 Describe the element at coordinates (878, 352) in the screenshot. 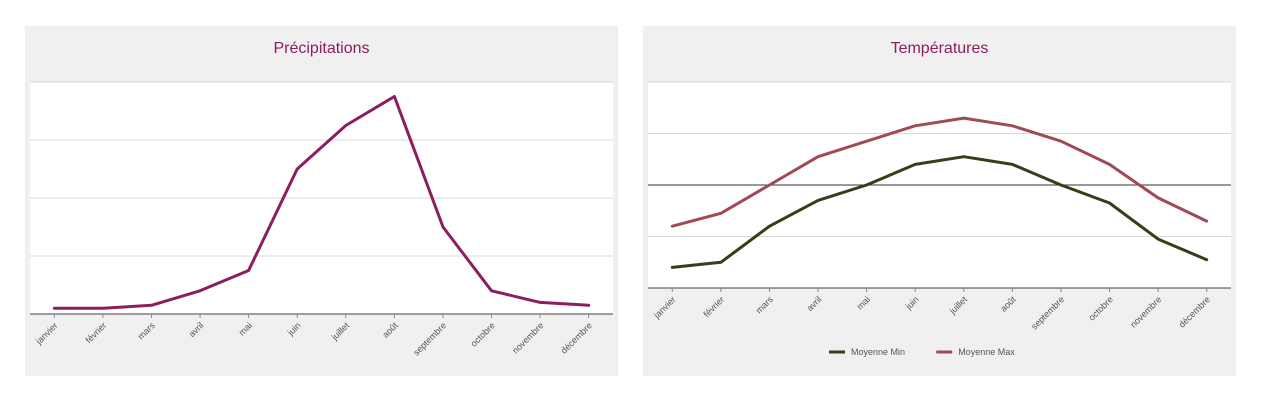

I see `legend-label: Moyenne Min` at that location.